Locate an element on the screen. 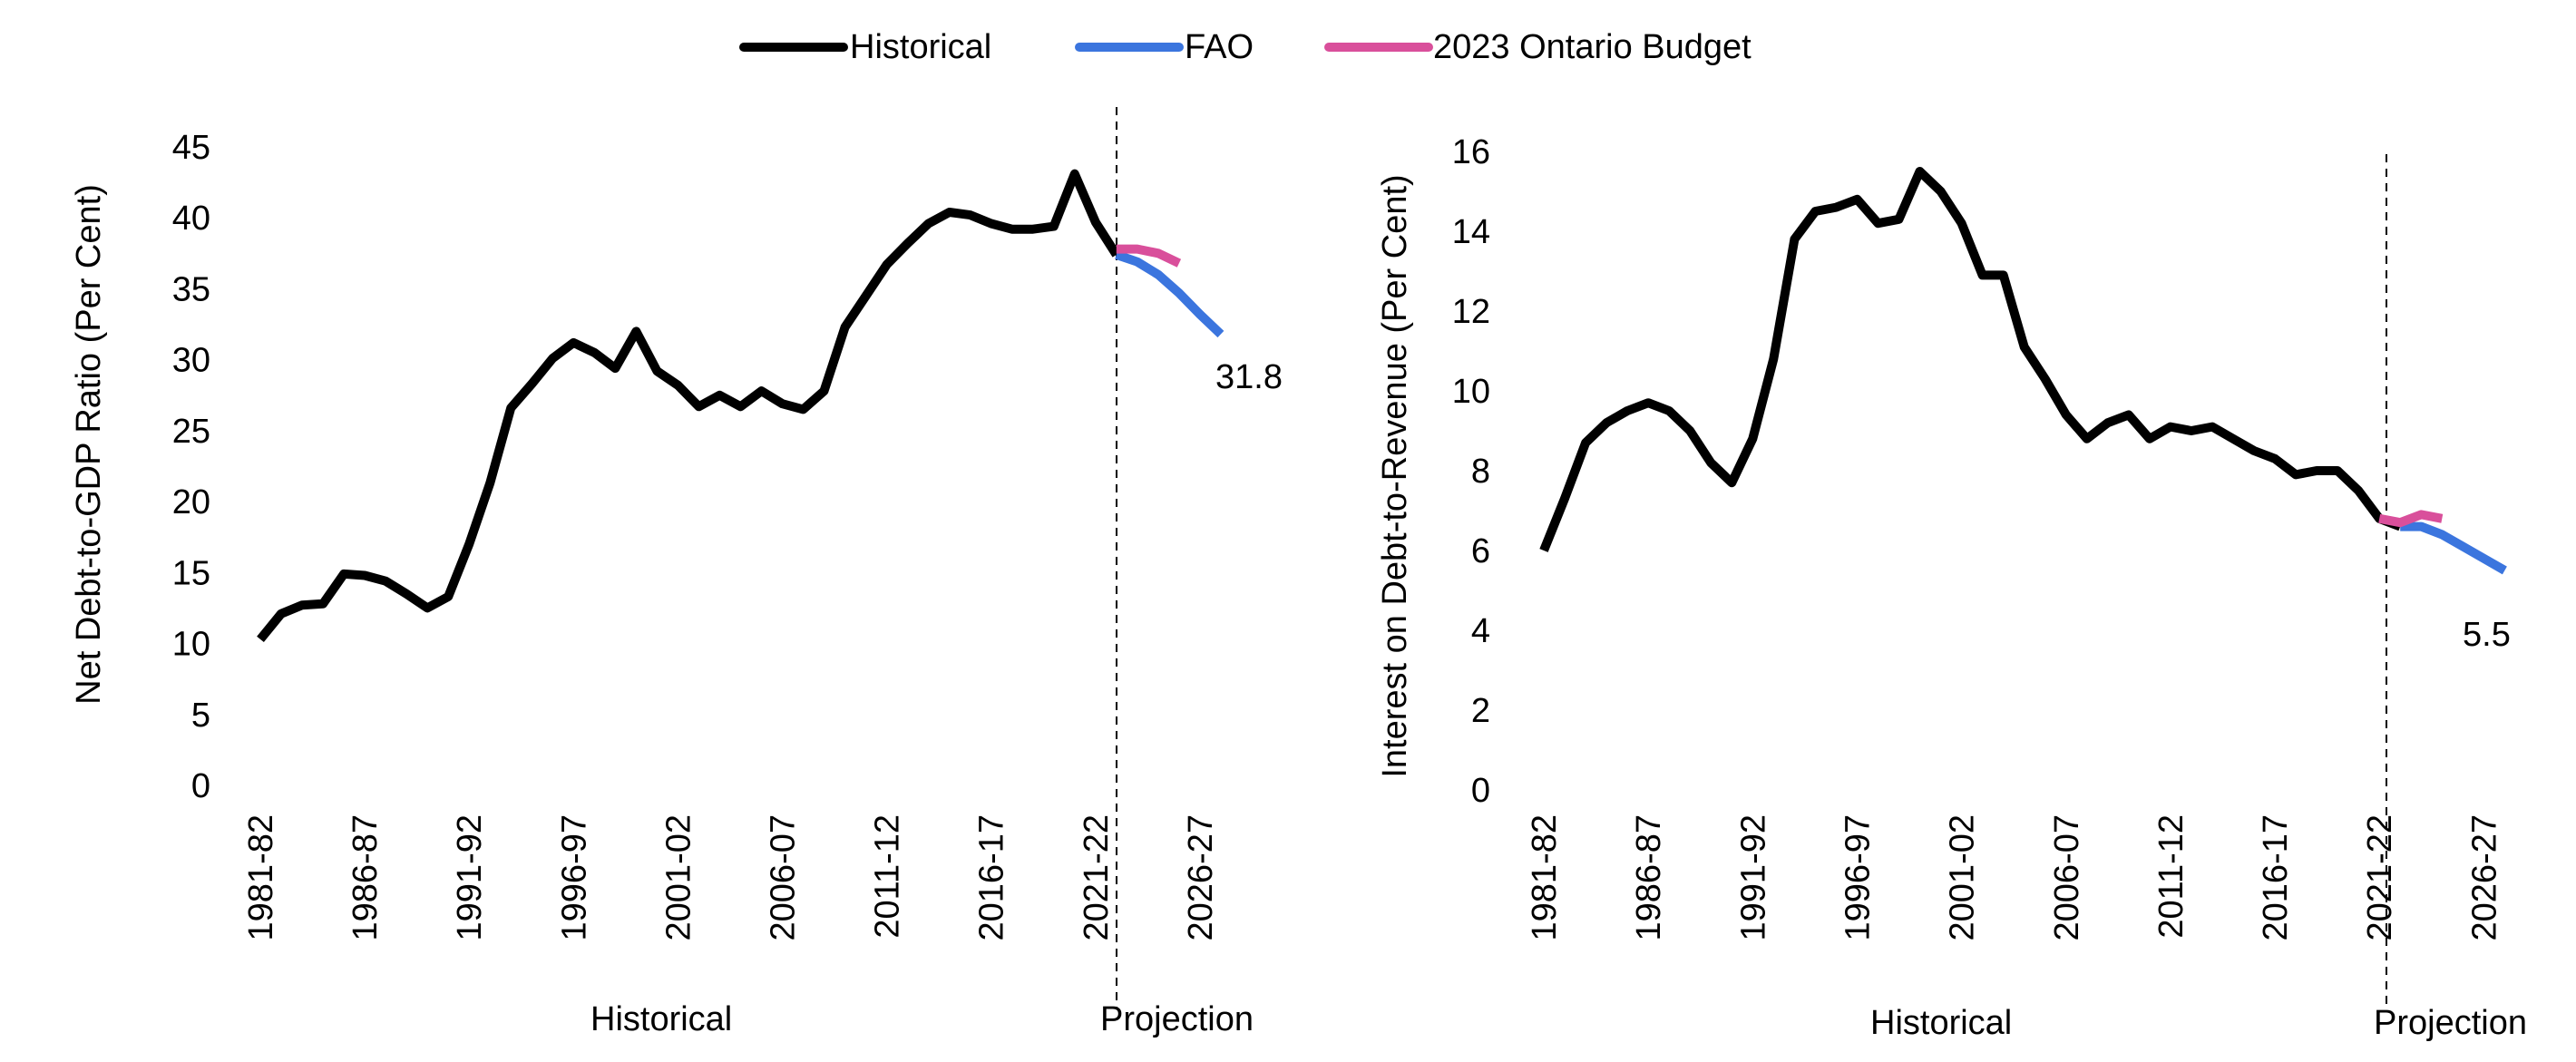 This screenshot has height=1062, width=2576. end-value-label: 31.8 is located at coordinates (1249, 377).